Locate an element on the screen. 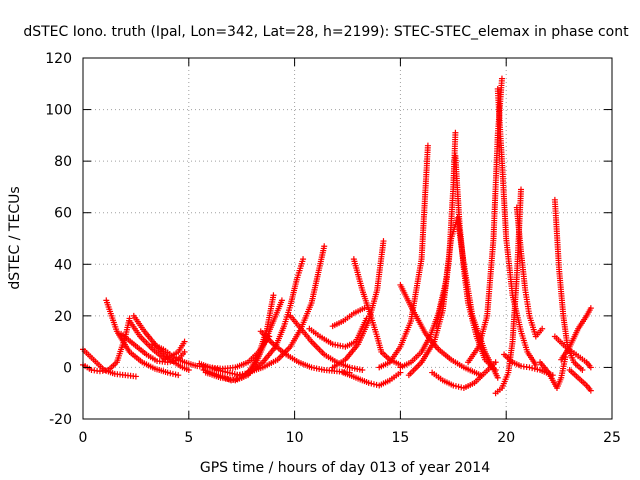 Image resolution: width=640 pixels, height=480 pixels. x-tick-label: 0 is located at coordinates (83, 438).